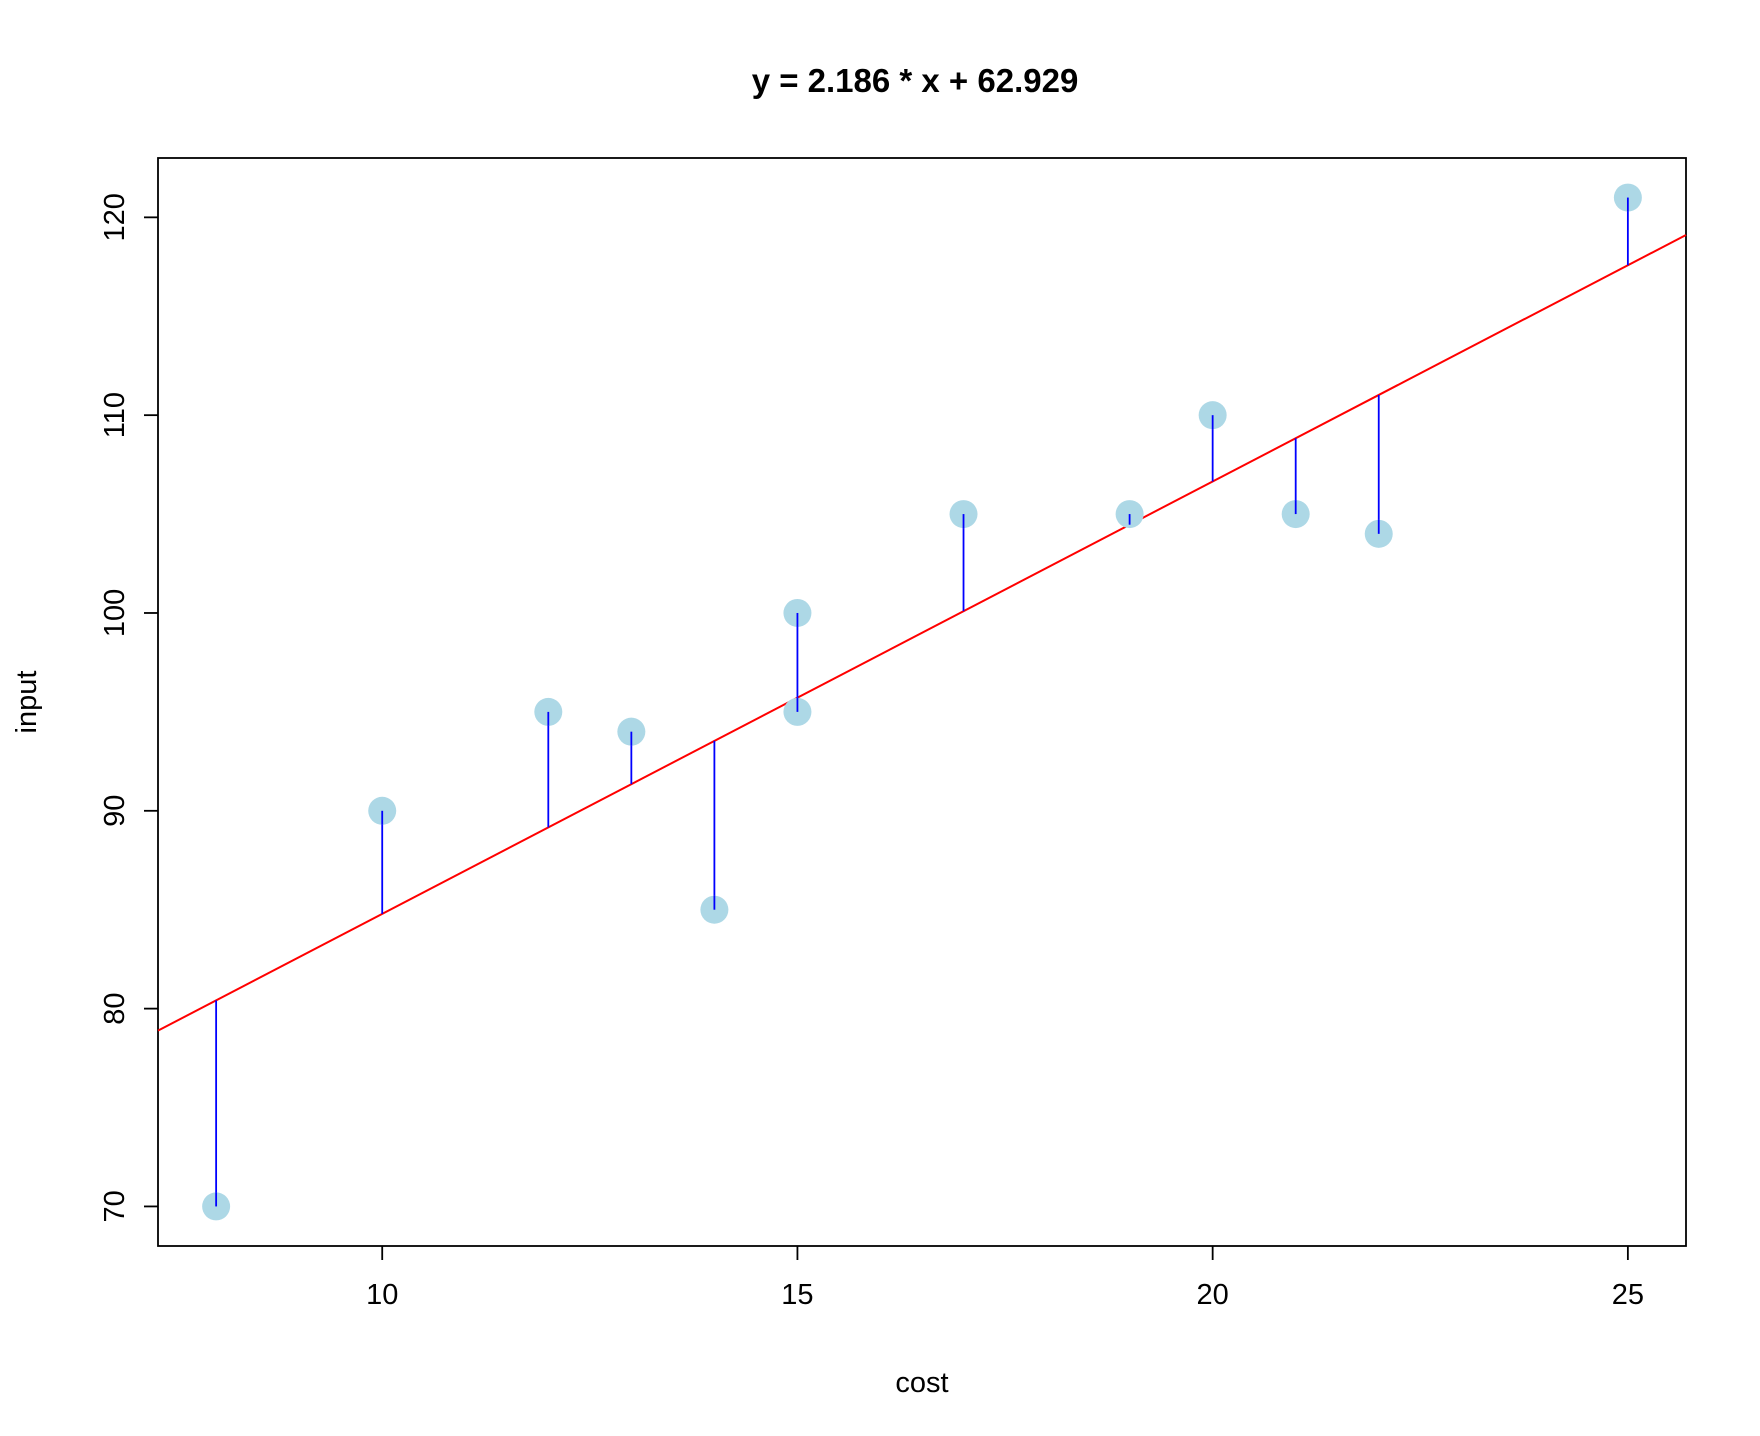 This screenshot has width=1760, height=1436. Describe the element at coordinates (115, 613) in the screenshot. I see `y-tick-label: 100` at that location.